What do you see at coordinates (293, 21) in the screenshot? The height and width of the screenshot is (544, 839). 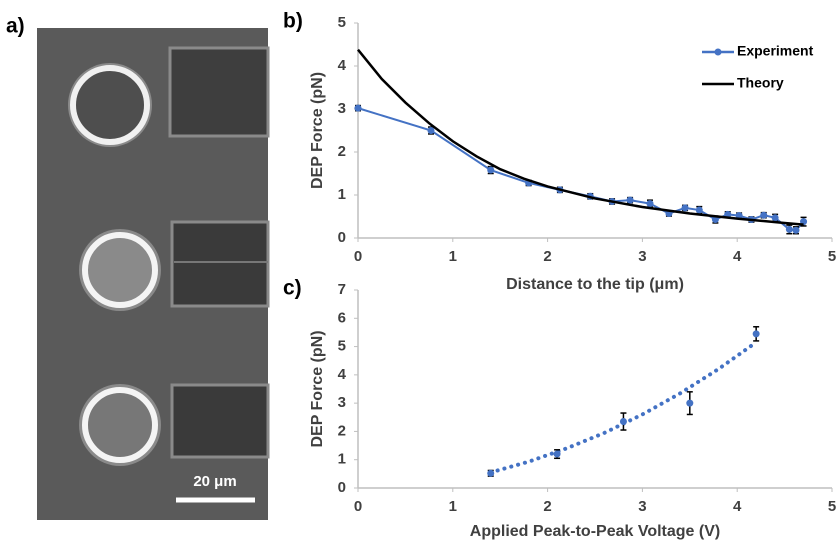 I see `panel-label: b)` at bounding box center [293, 21].